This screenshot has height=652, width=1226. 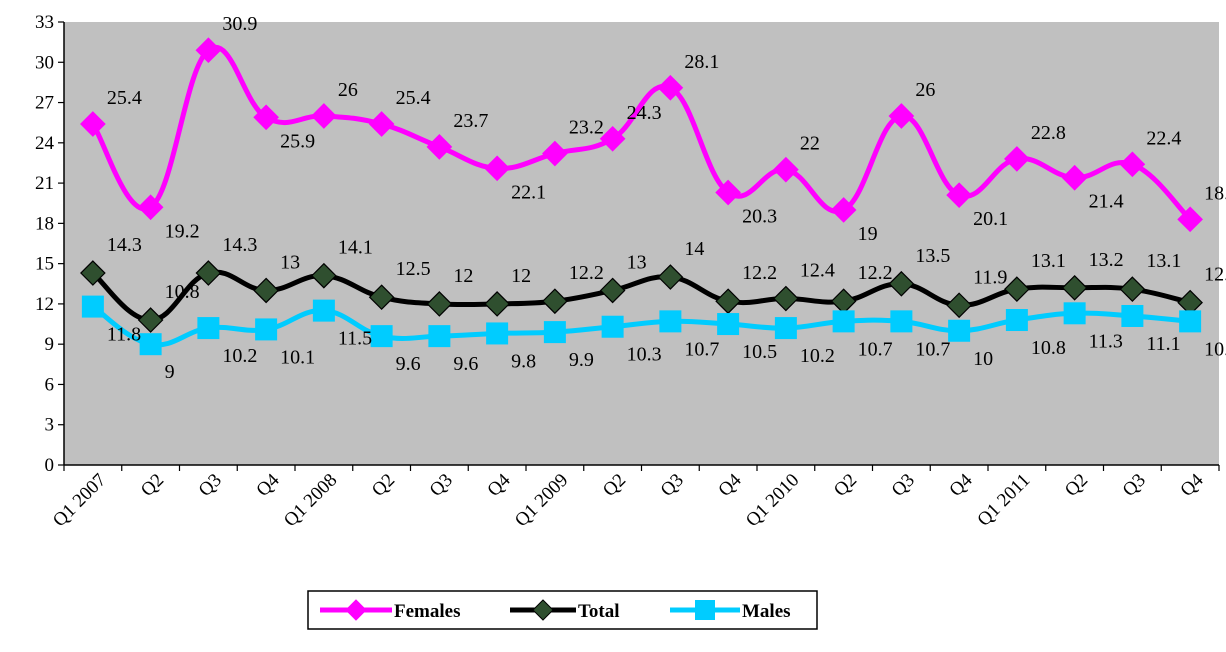 I want to click on data-label-males: 10.8, so click(x=1048, y=348).